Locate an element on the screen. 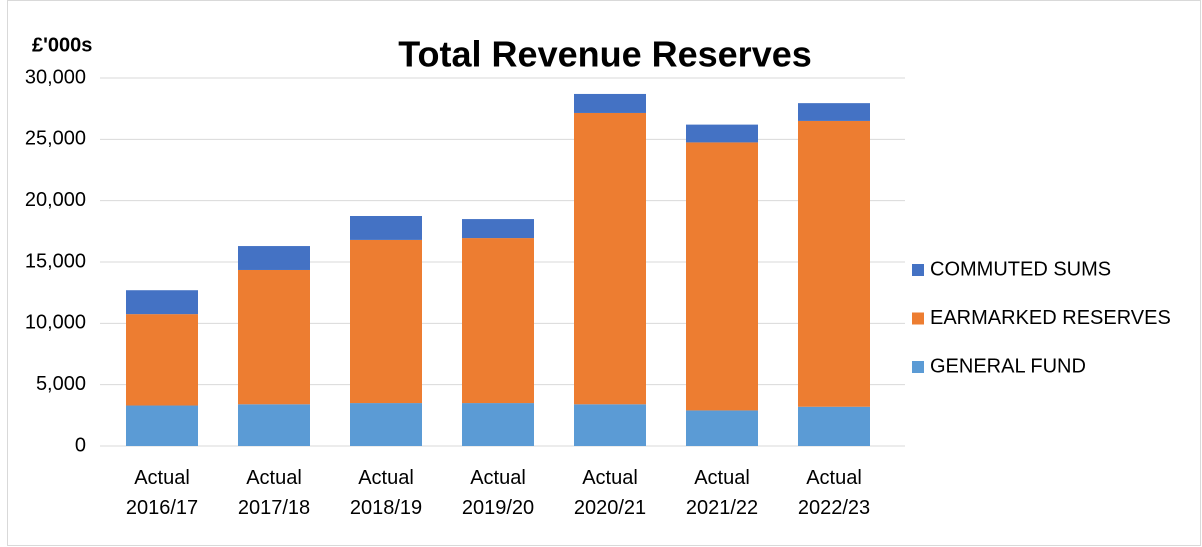  legend-label: COMMUTED SUMS is located at coordinates (1020, 269).